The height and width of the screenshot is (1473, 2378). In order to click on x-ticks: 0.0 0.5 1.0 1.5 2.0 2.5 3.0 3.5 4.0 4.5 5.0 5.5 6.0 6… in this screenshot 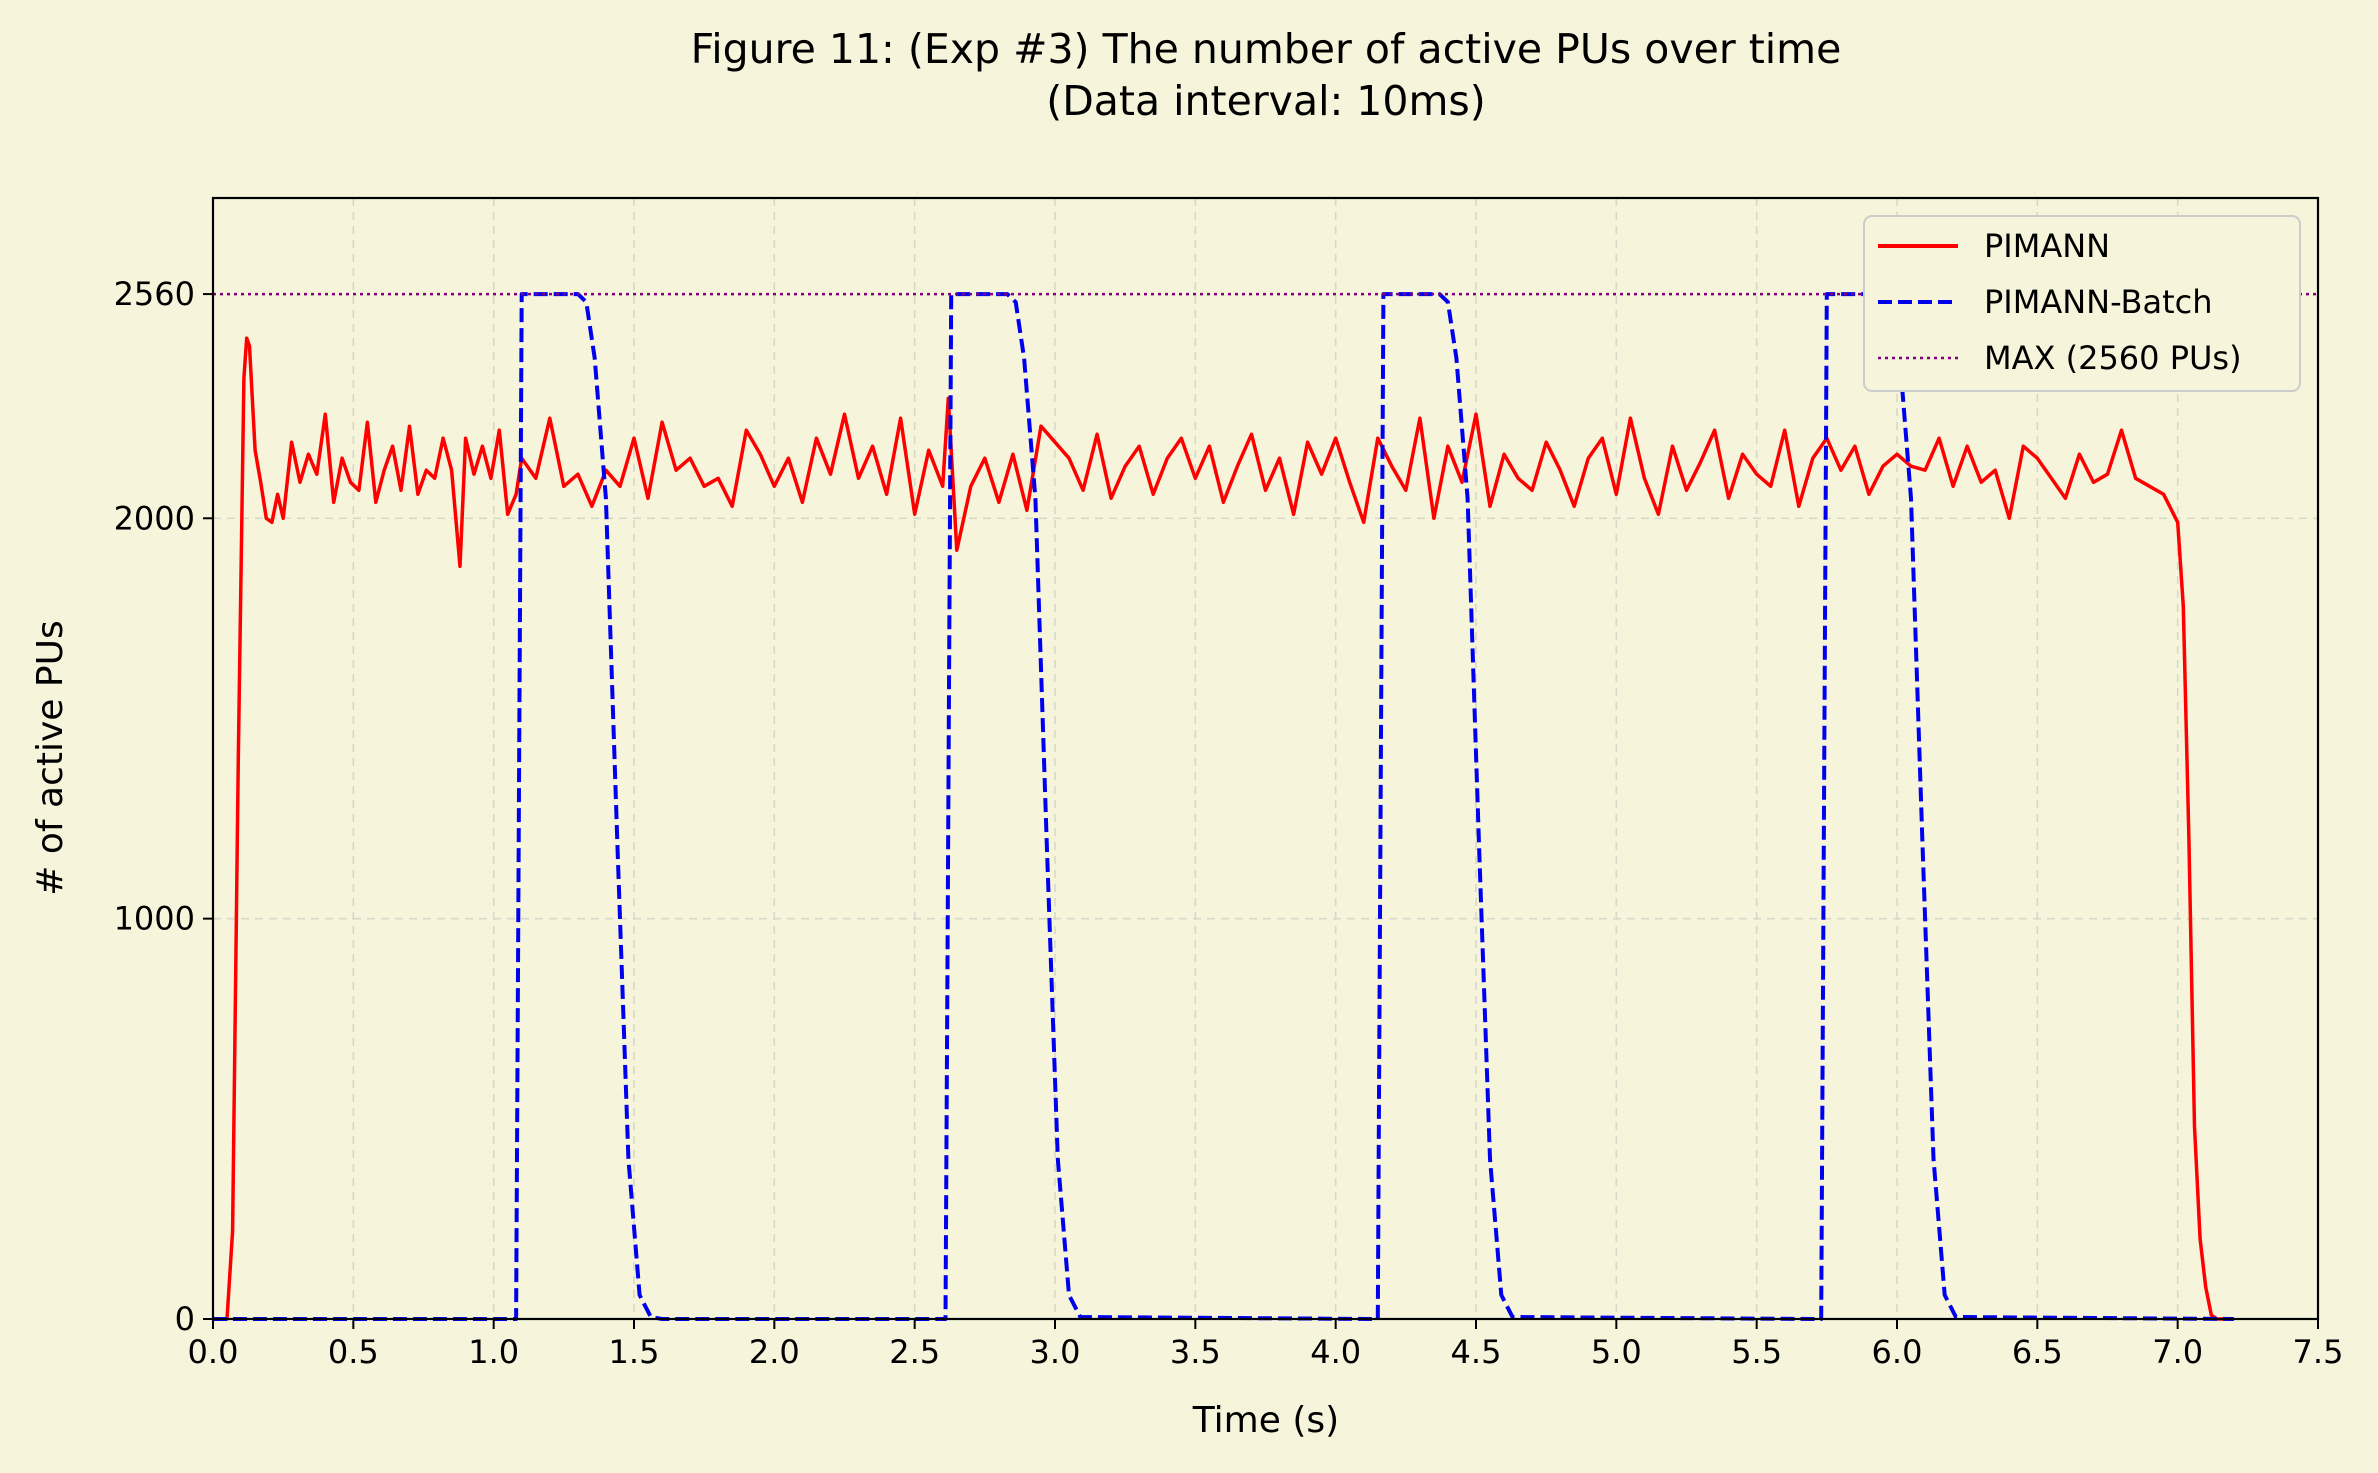, I will do `click(1266, 1345)`.